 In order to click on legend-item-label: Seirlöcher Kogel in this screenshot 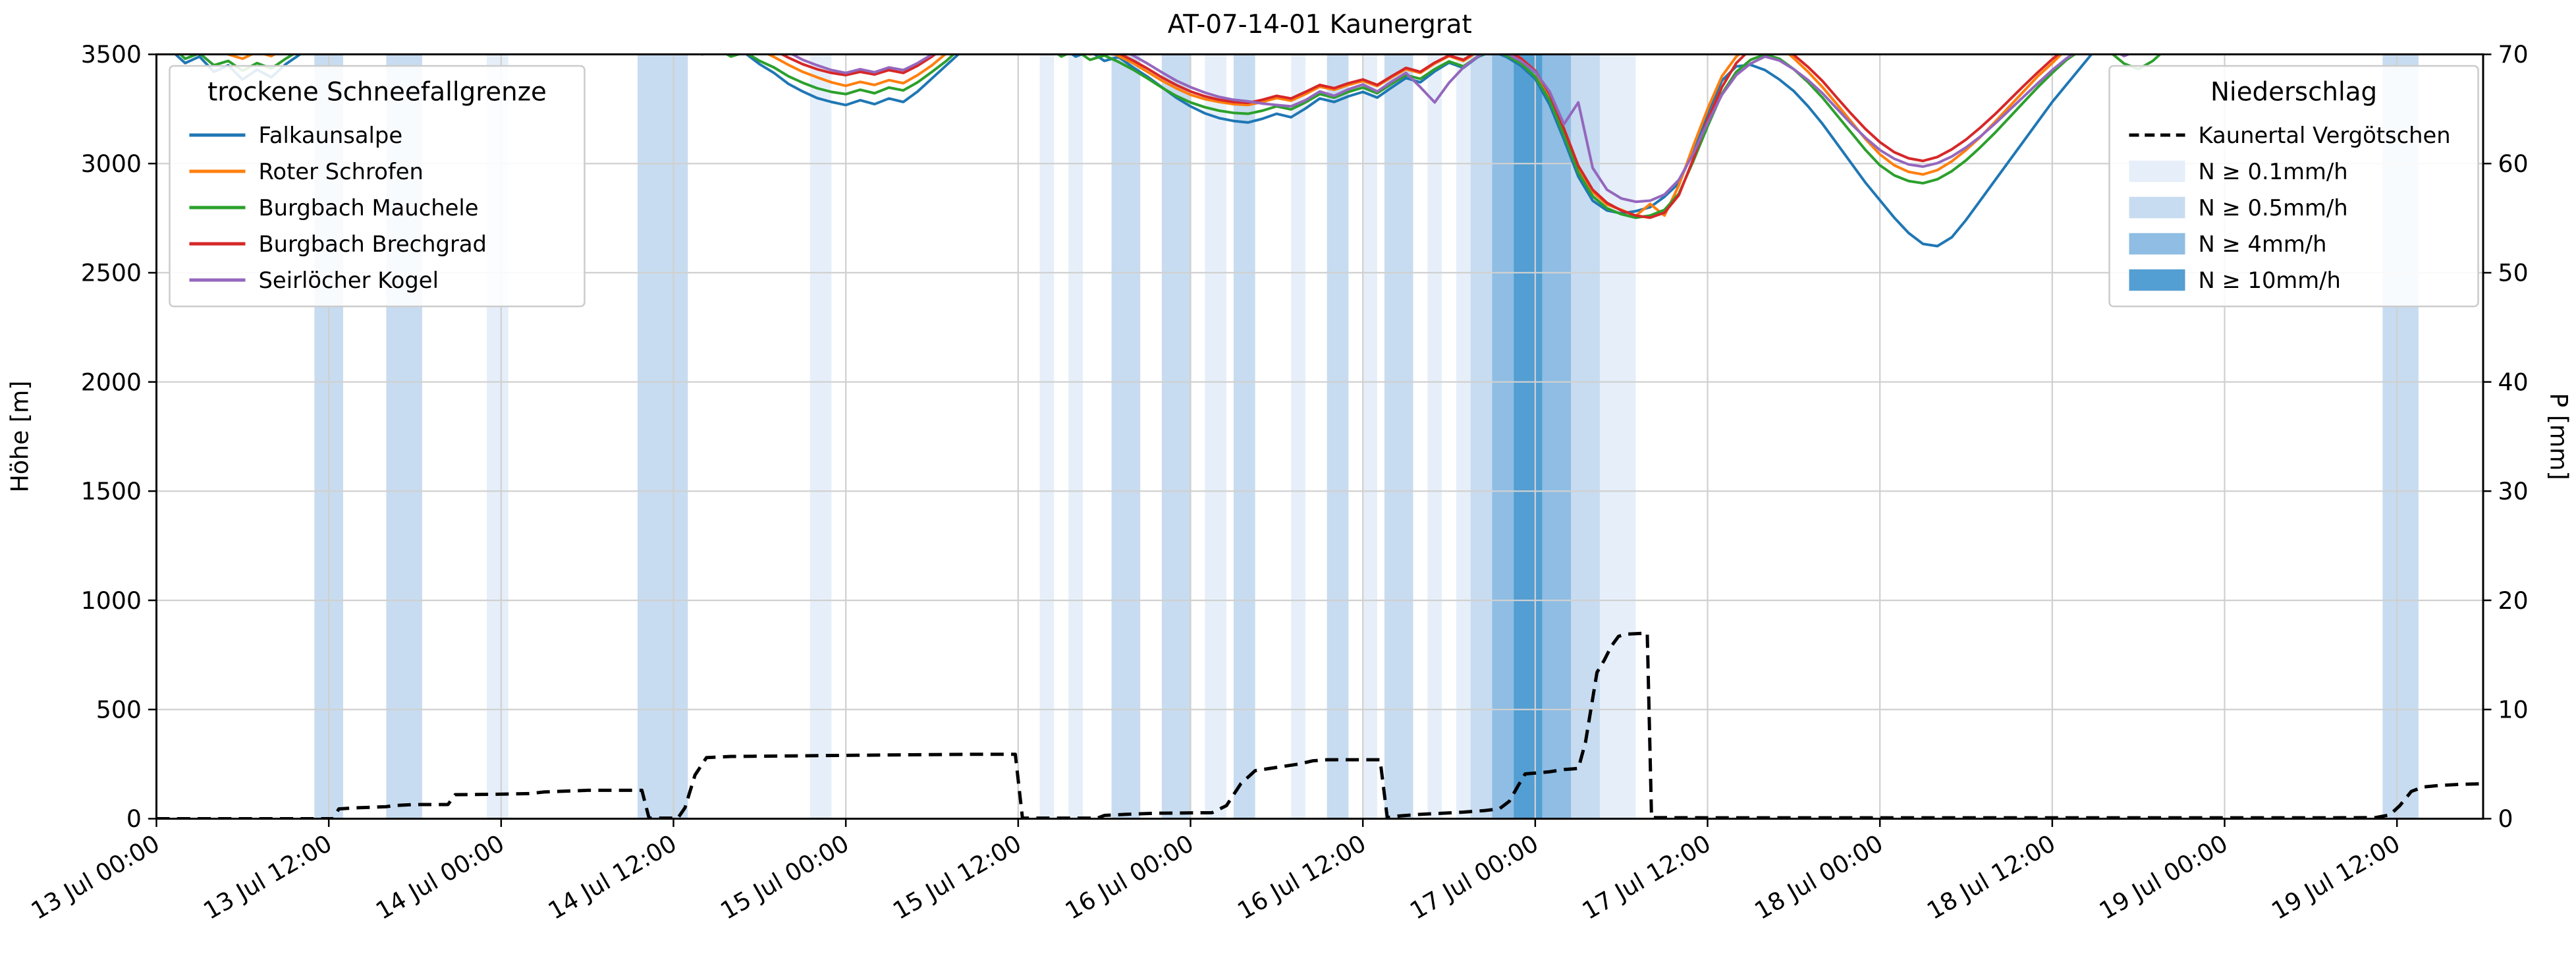, I will do `click(349, 280)`.